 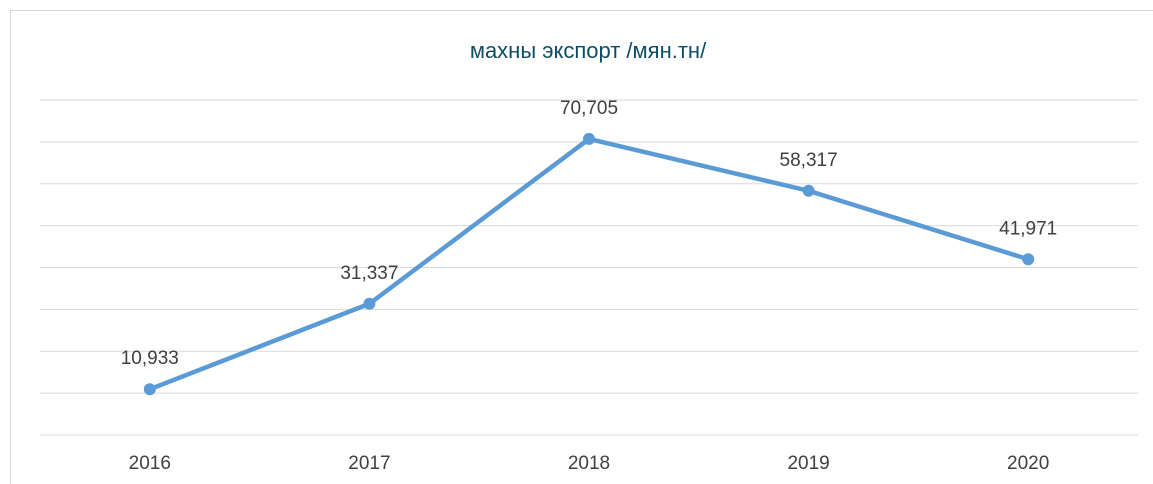 What do you see at coordinates (150, 358) in the screenshot?
I see `data-label: 10,933` at bounding box center [150, 358].